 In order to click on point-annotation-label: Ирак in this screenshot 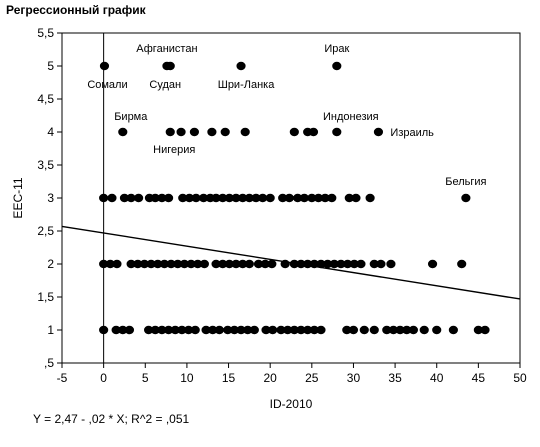, I will do `click(336, 49)`.